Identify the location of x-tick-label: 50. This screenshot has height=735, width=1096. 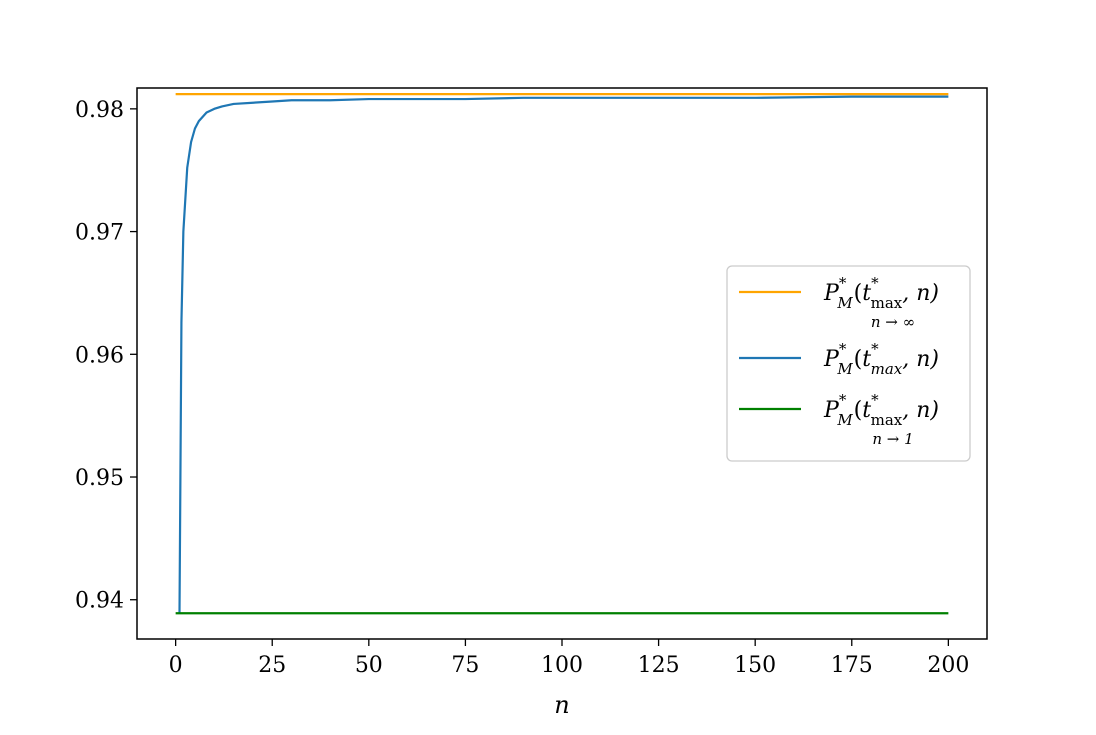
(369, 665).